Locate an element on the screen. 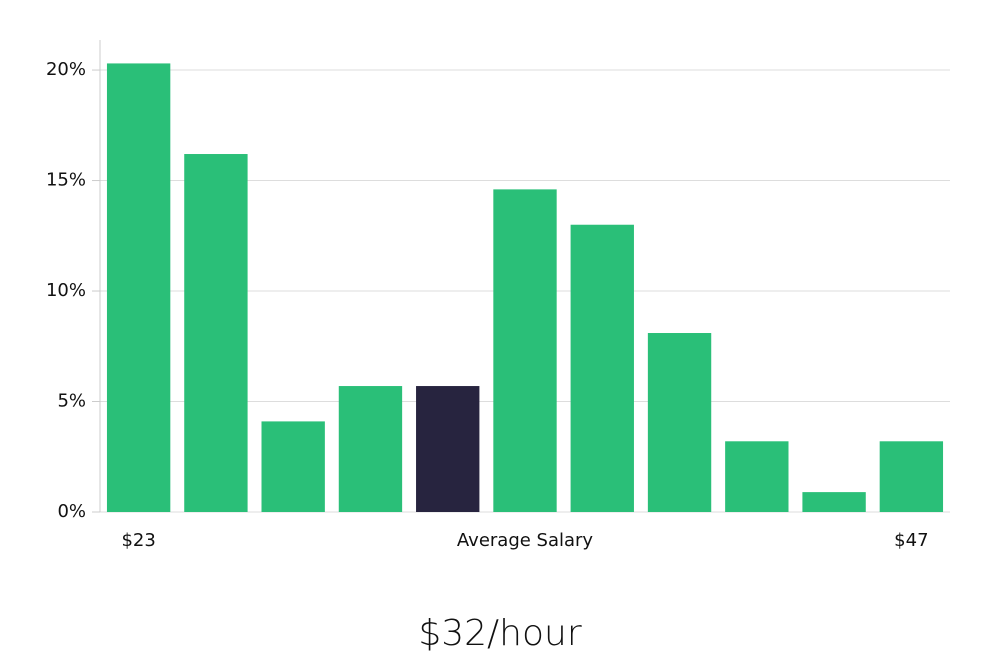 Image resolution: width=1000 pixels, height=660 pixels. y-tick-label: 15% is located at coordinates (66, 180).